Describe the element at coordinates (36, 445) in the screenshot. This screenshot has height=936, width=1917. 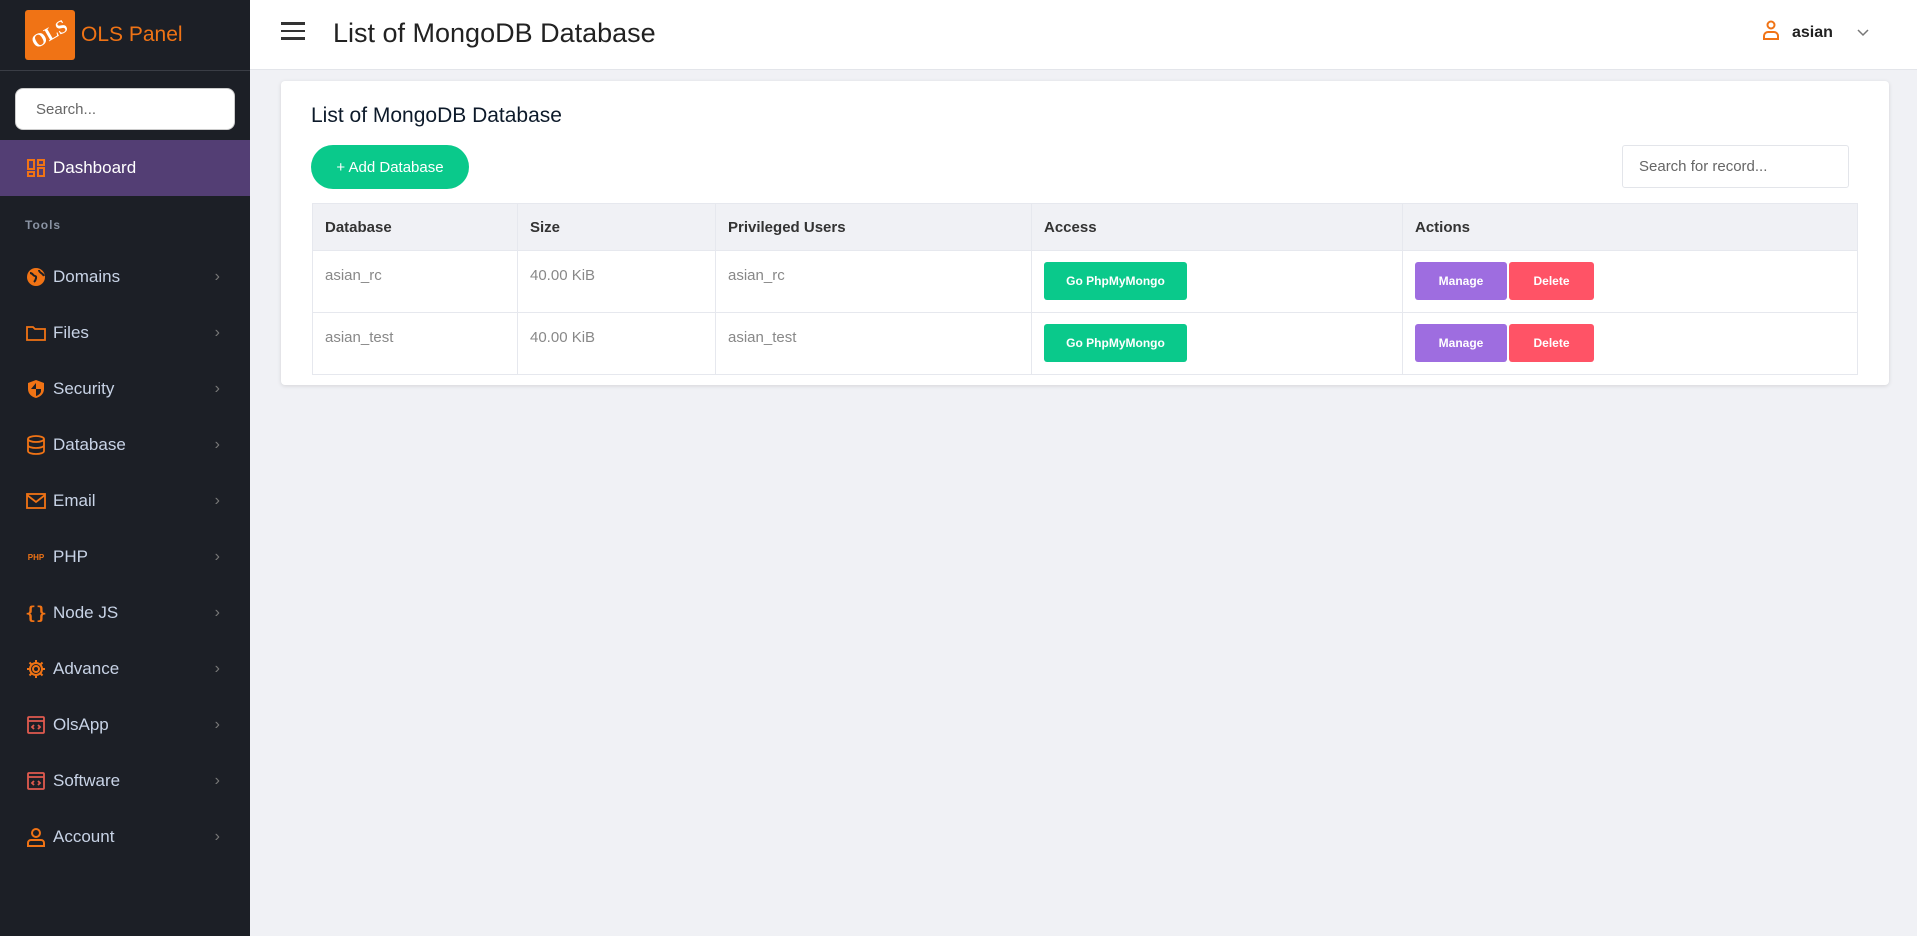
I see `database-icon` at that location.